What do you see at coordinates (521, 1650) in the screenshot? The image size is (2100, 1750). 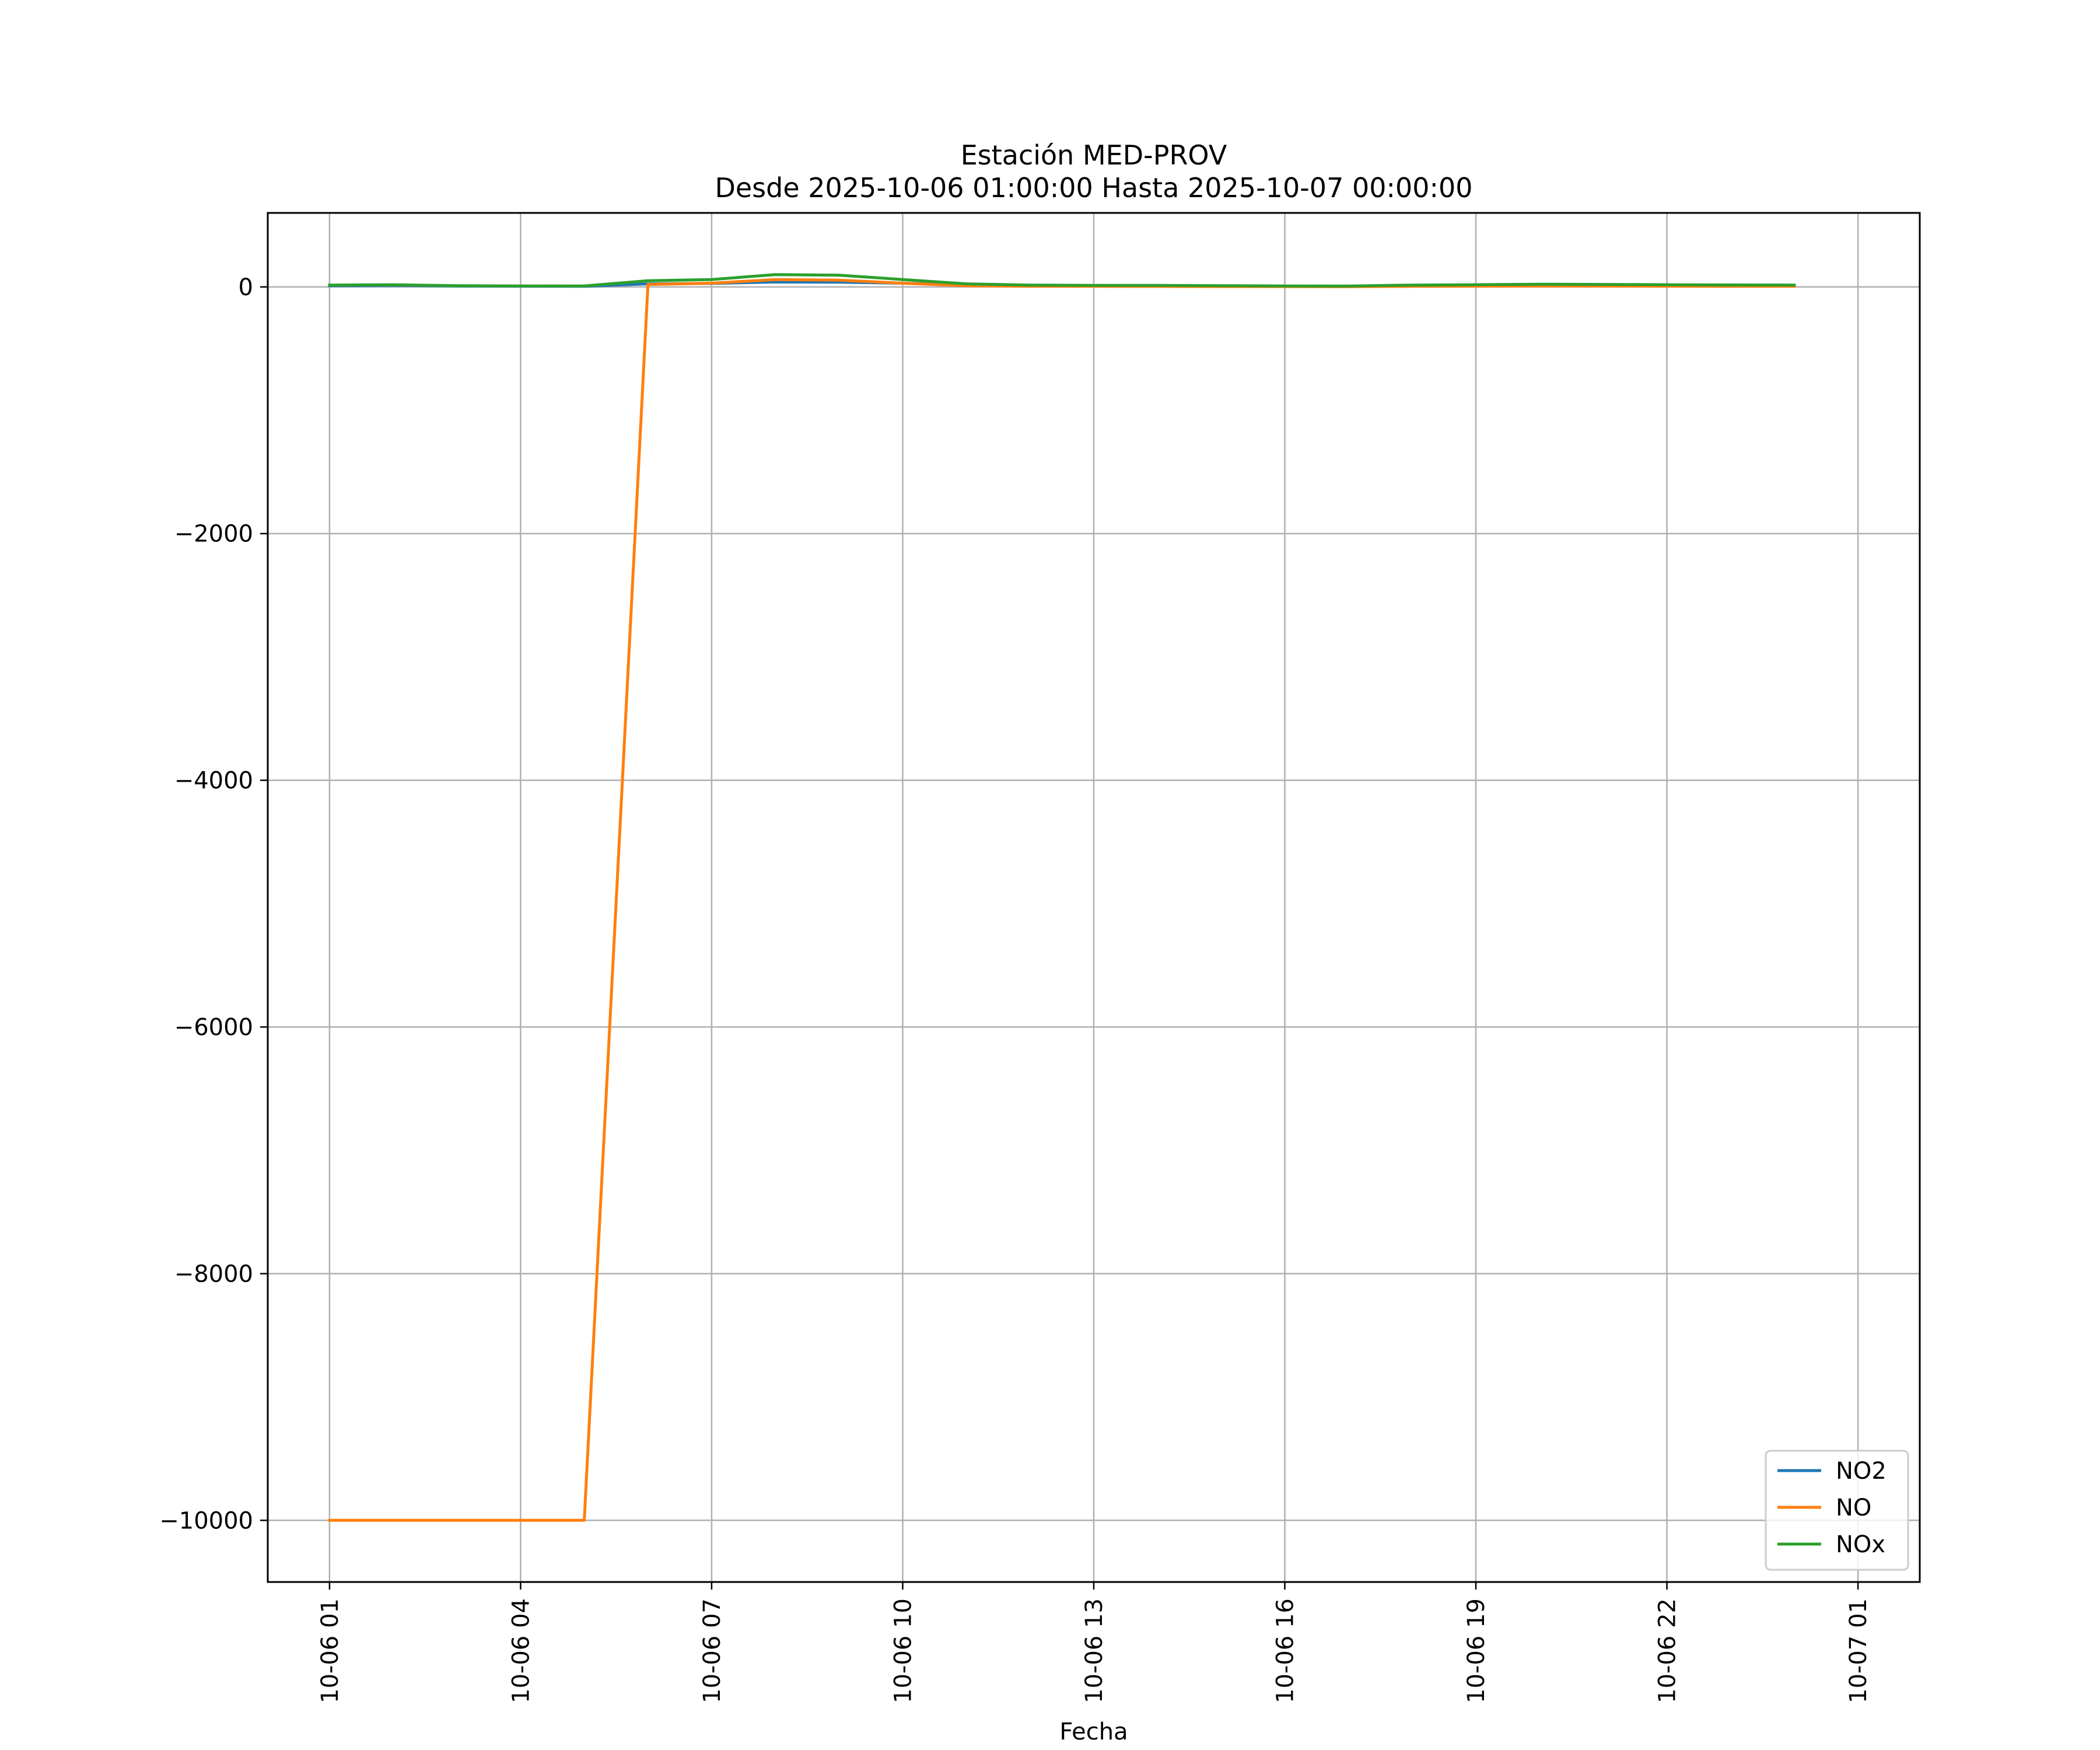 I see `x-tick-label: 10-06 04` at bounding box center [521, 1650].